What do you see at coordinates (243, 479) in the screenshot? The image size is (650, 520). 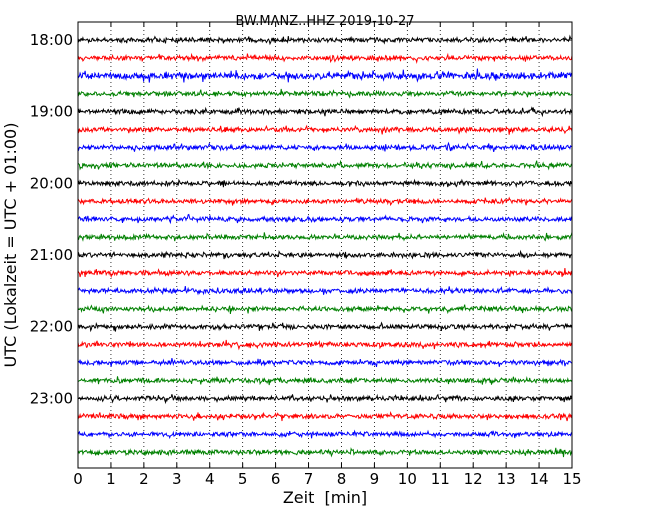 I see `x-tick-label: 5` at bounding box center [243, 479].